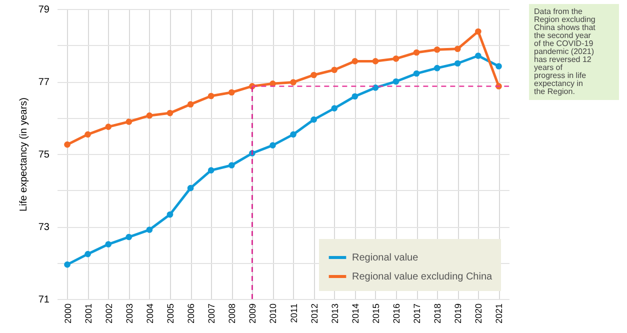 The height and width of the screenshot is (333, 627). I want to click on x-tick-label: 2005, so click(171, 314).